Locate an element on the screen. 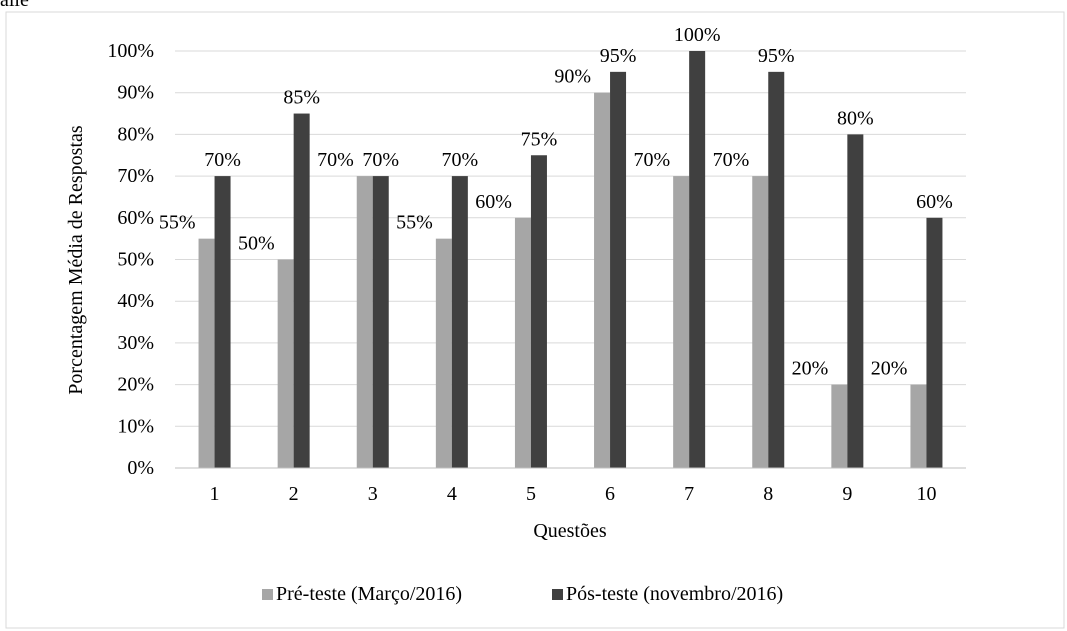 Image resolution: width=1067 pixels, height=631 pixels. data-label-pre-q9: 20% is located at coordinates (810, 369).